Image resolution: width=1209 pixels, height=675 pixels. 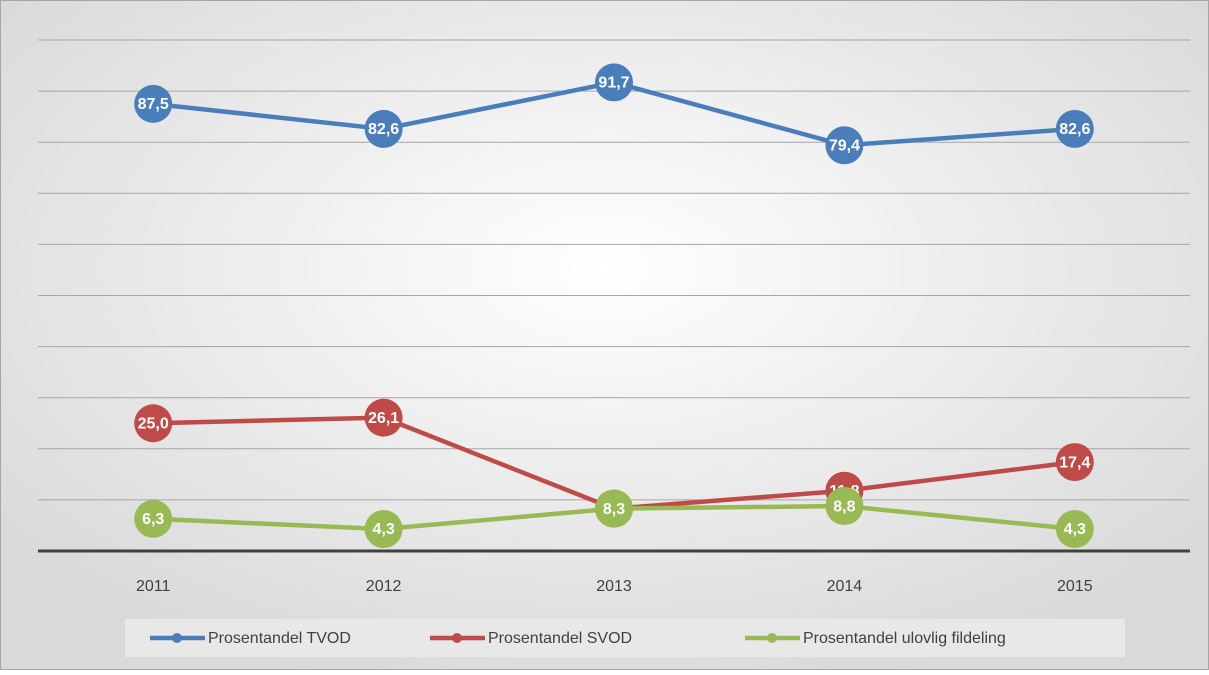 What do you see at coordinates (614, 586) in the screenshot?
I see `x-tick-label: 2013` at bounding box center [614, 586].